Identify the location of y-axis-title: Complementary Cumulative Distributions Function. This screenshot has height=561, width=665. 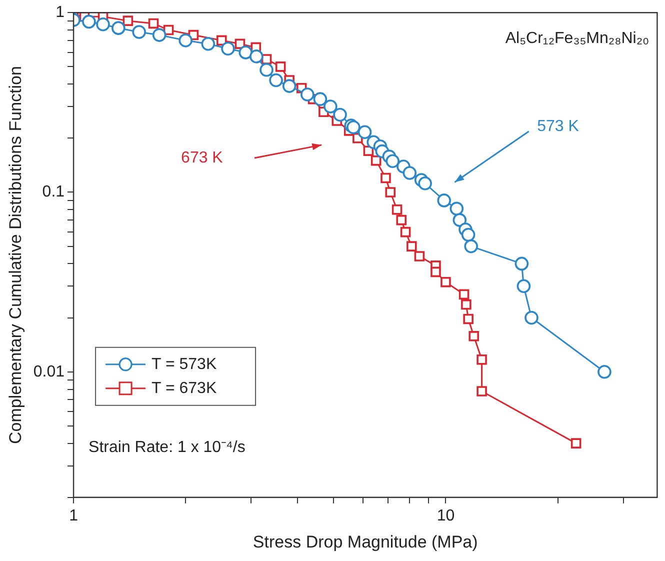
(15, 255).